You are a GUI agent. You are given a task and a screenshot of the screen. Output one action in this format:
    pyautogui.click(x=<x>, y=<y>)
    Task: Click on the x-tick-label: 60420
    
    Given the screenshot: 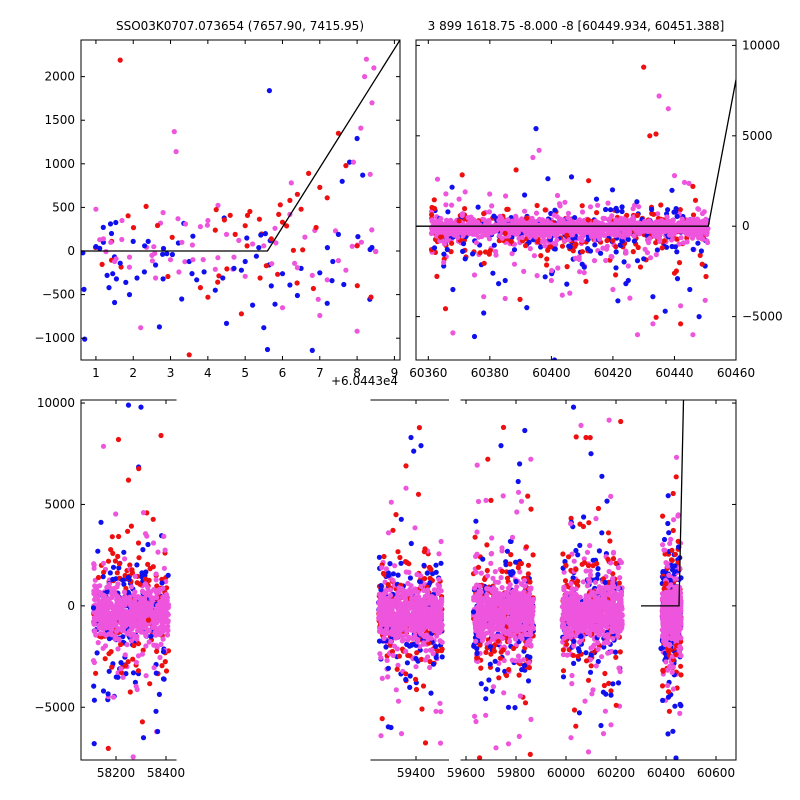 What is the action you would take?
    pyautogui.click(x=613, y=373)
    